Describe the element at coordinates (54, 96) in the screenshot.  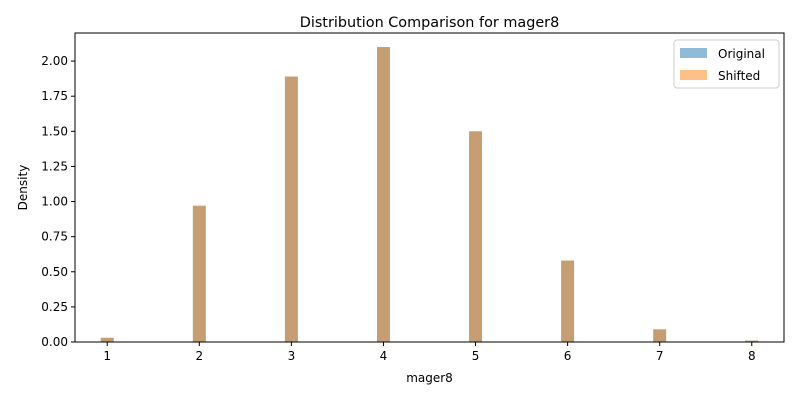
I see `y-tick-label: 1.75` at that location.